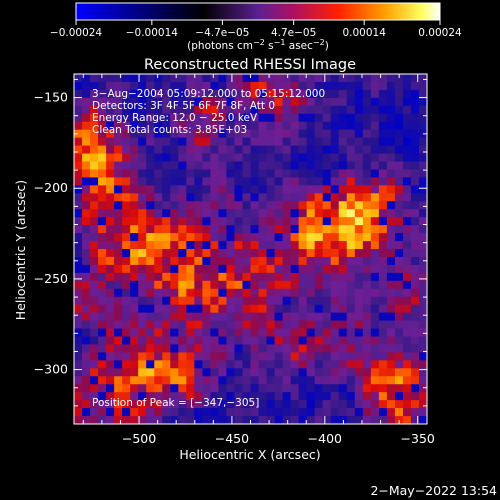  What do you see at coordinates (51, 187) in the screenshot?
I see `y-tick-label: −200` at bounding box center [51, 187].